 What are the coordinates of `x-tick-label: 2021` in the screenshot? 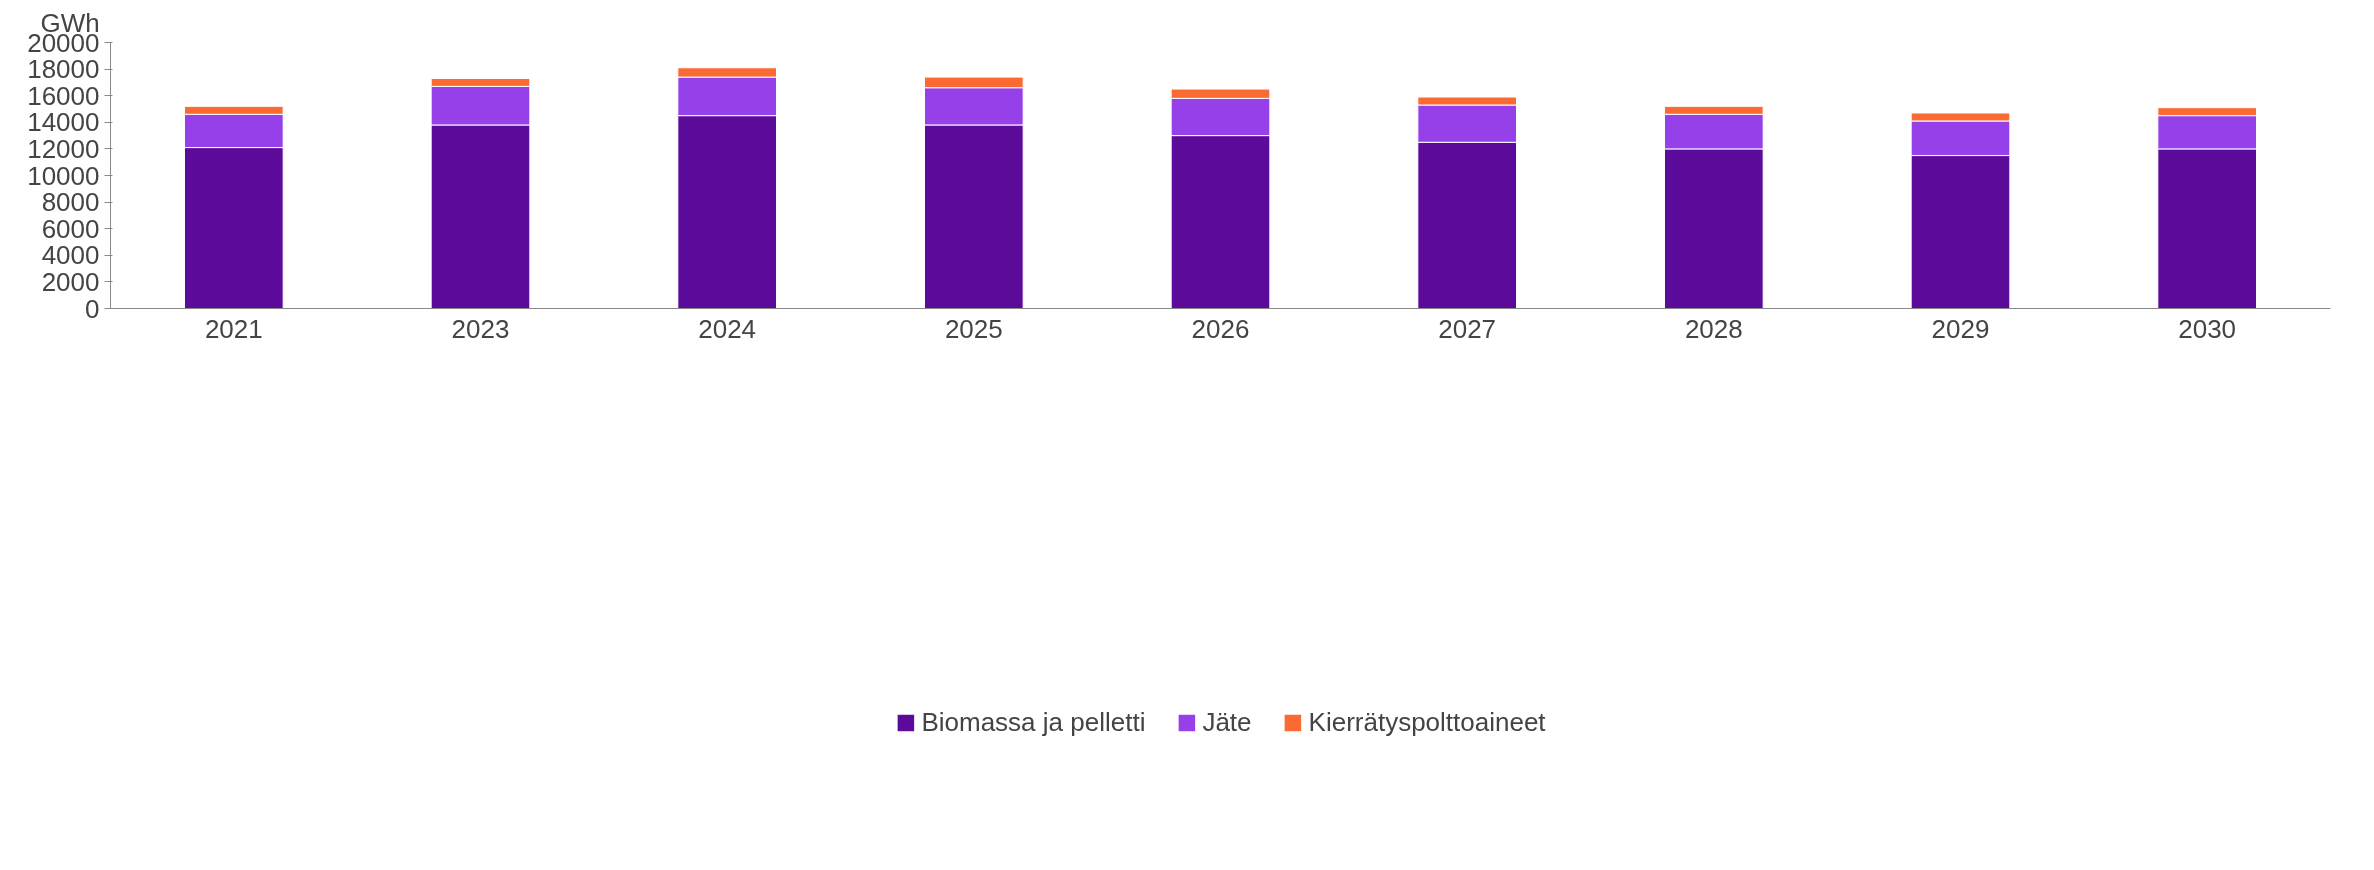 It's located at (233, 328).